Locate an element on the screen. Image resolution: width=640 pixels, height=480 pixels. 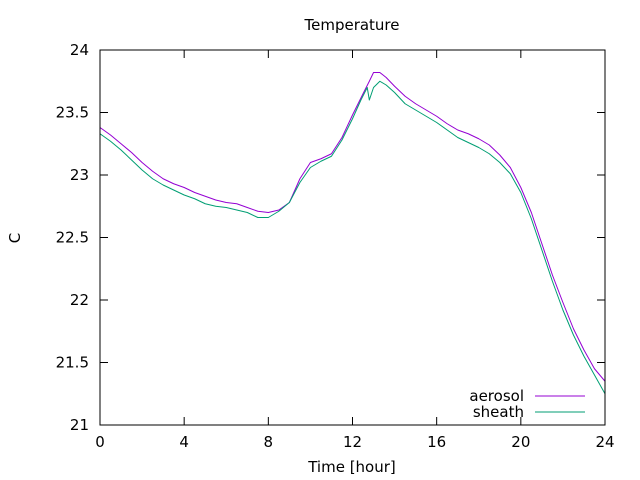
y-tick-label: 23 is located at coordinates (79, 175).